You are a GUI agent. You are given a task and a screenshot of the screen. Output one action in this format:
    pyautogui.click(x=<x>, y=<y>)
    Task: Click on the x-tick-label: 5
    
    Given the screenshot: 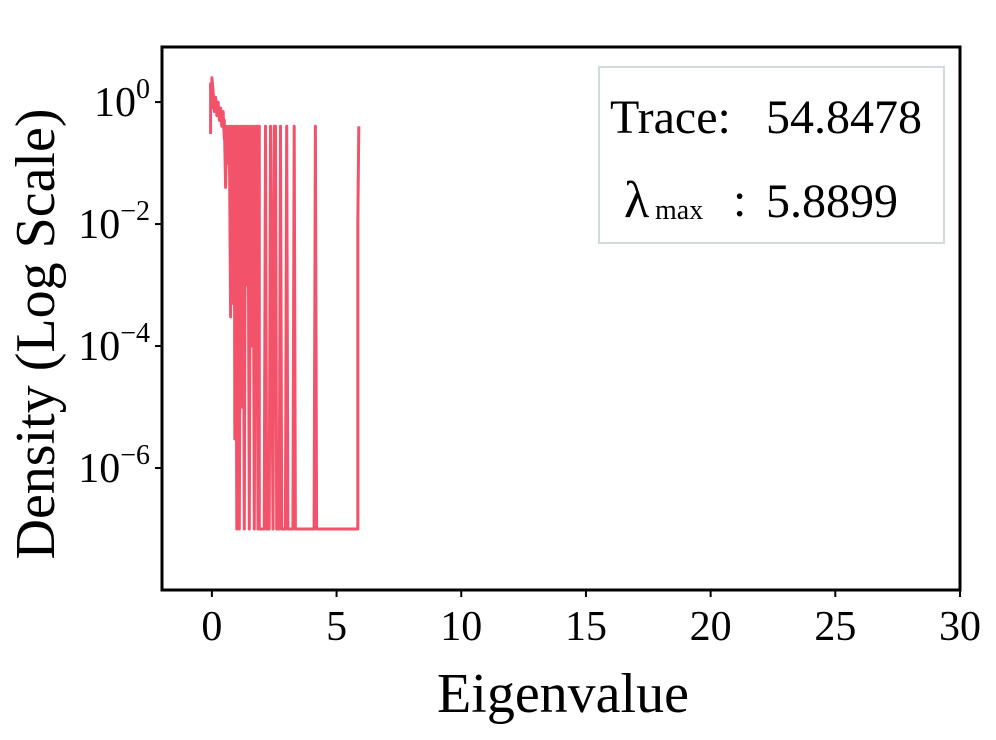 What is the action you would take?
    pyautogui.click(x=336, y=627)
    